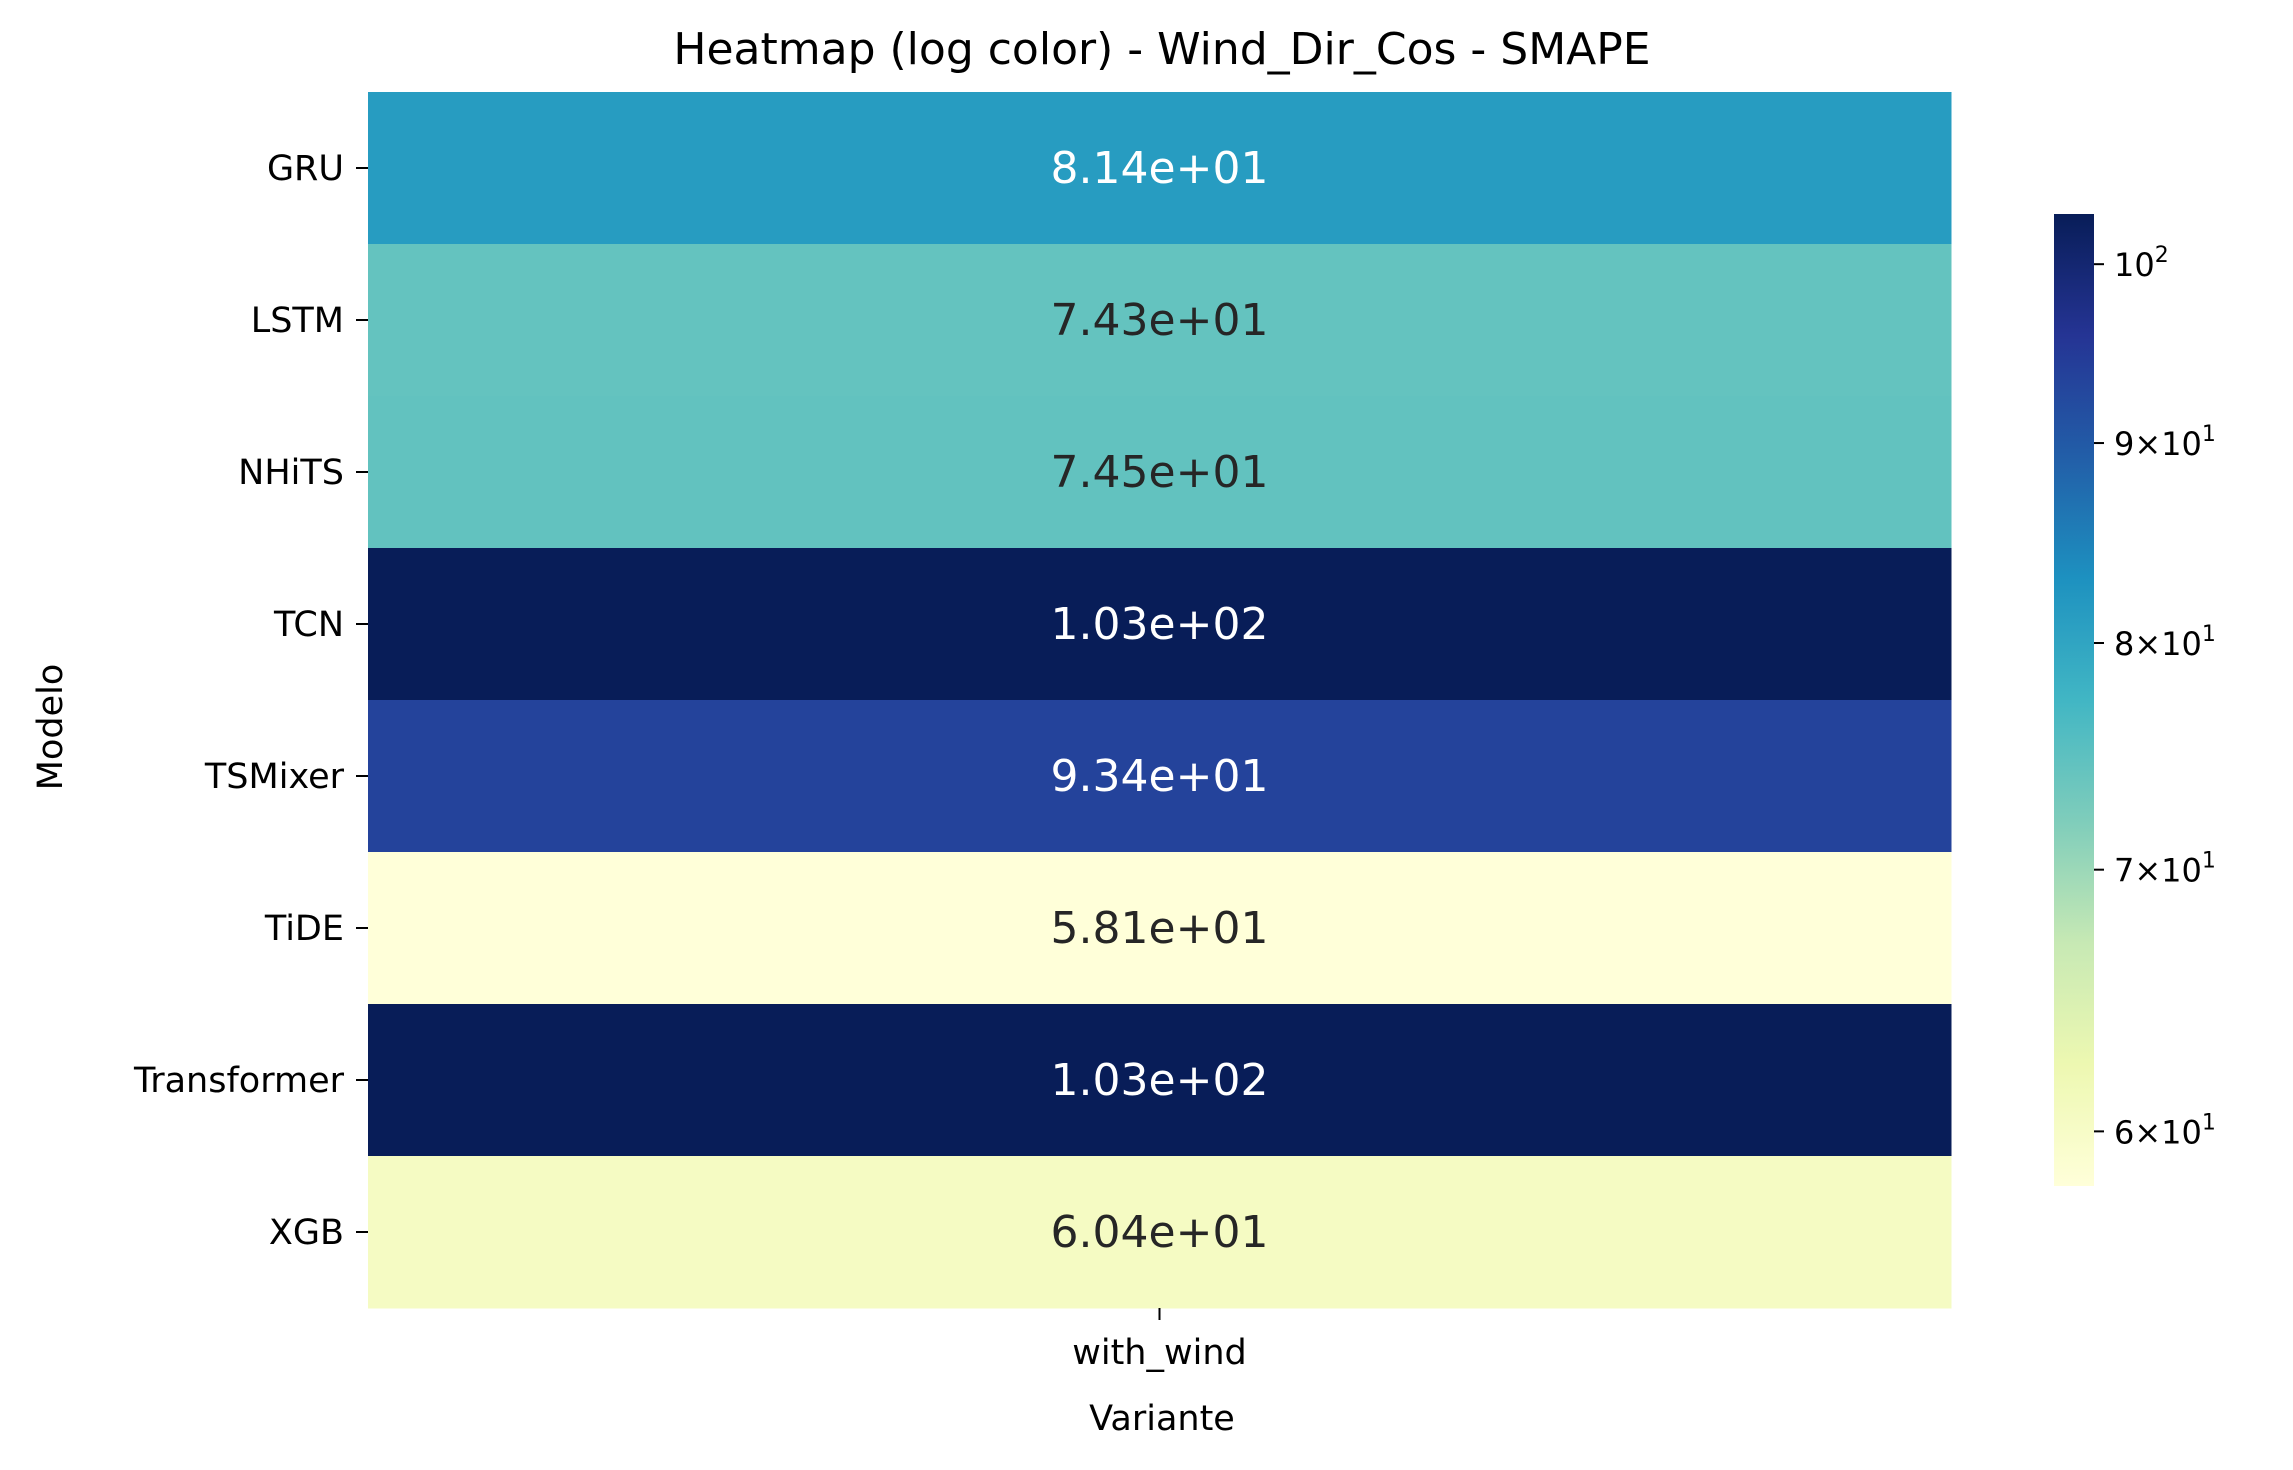 The height and width of the screenshot is (1470, 2293). I want to click on colorbar-tick-label: 6×101, so click(2165, 1130).